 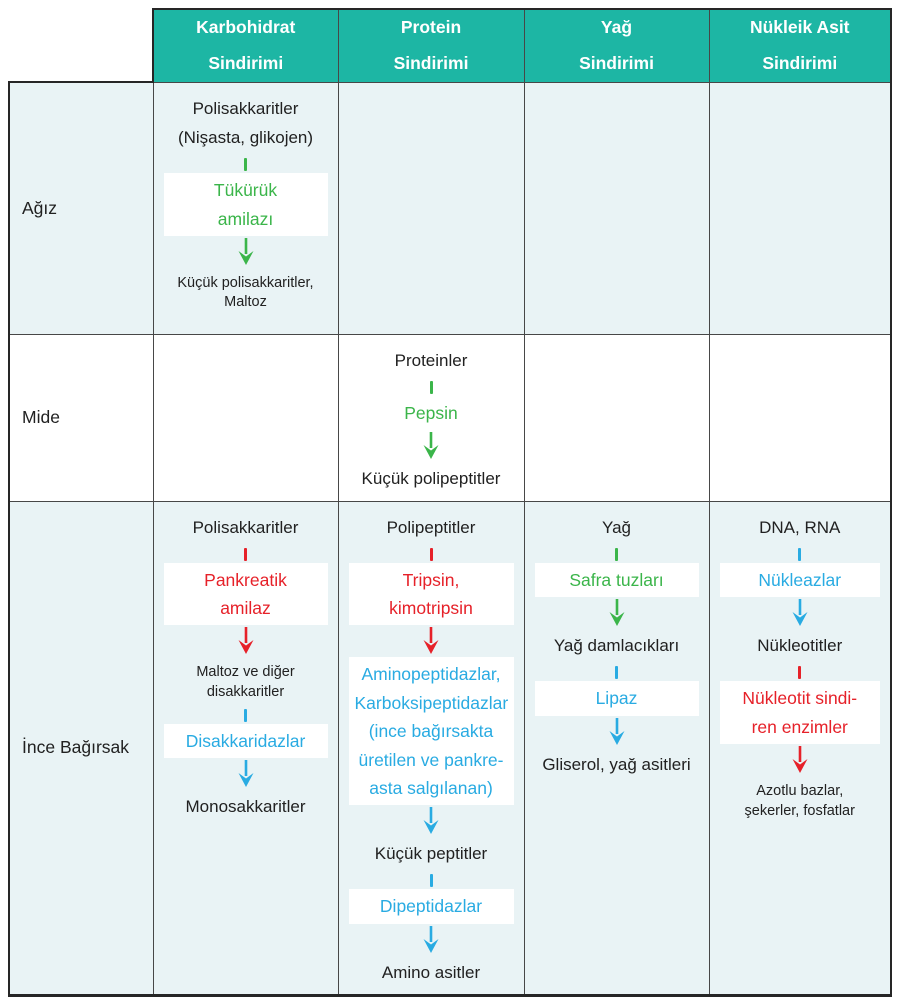 What do you see at coordinates (799, 27) in the screenshot?
I see `column-header-line: Nükleik Asit` at bounding box center [799, 27].